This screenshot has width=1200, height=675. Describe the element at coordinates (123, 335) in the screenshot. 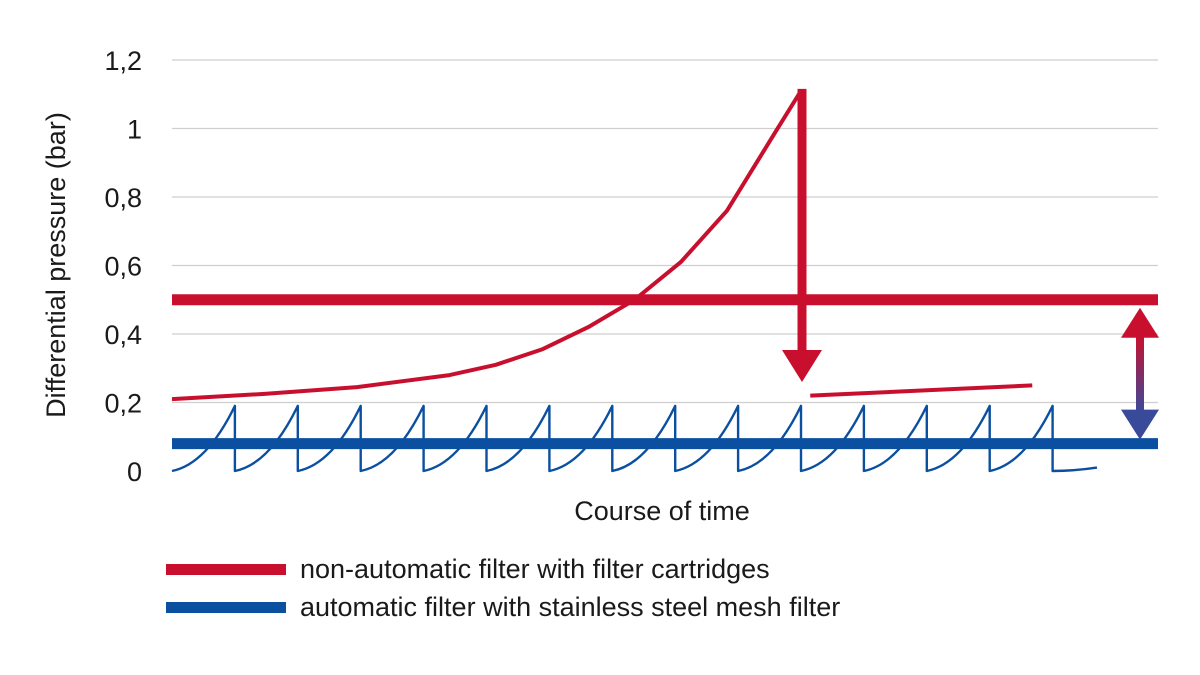

I see `y-tick-label: 0,4` at that location.